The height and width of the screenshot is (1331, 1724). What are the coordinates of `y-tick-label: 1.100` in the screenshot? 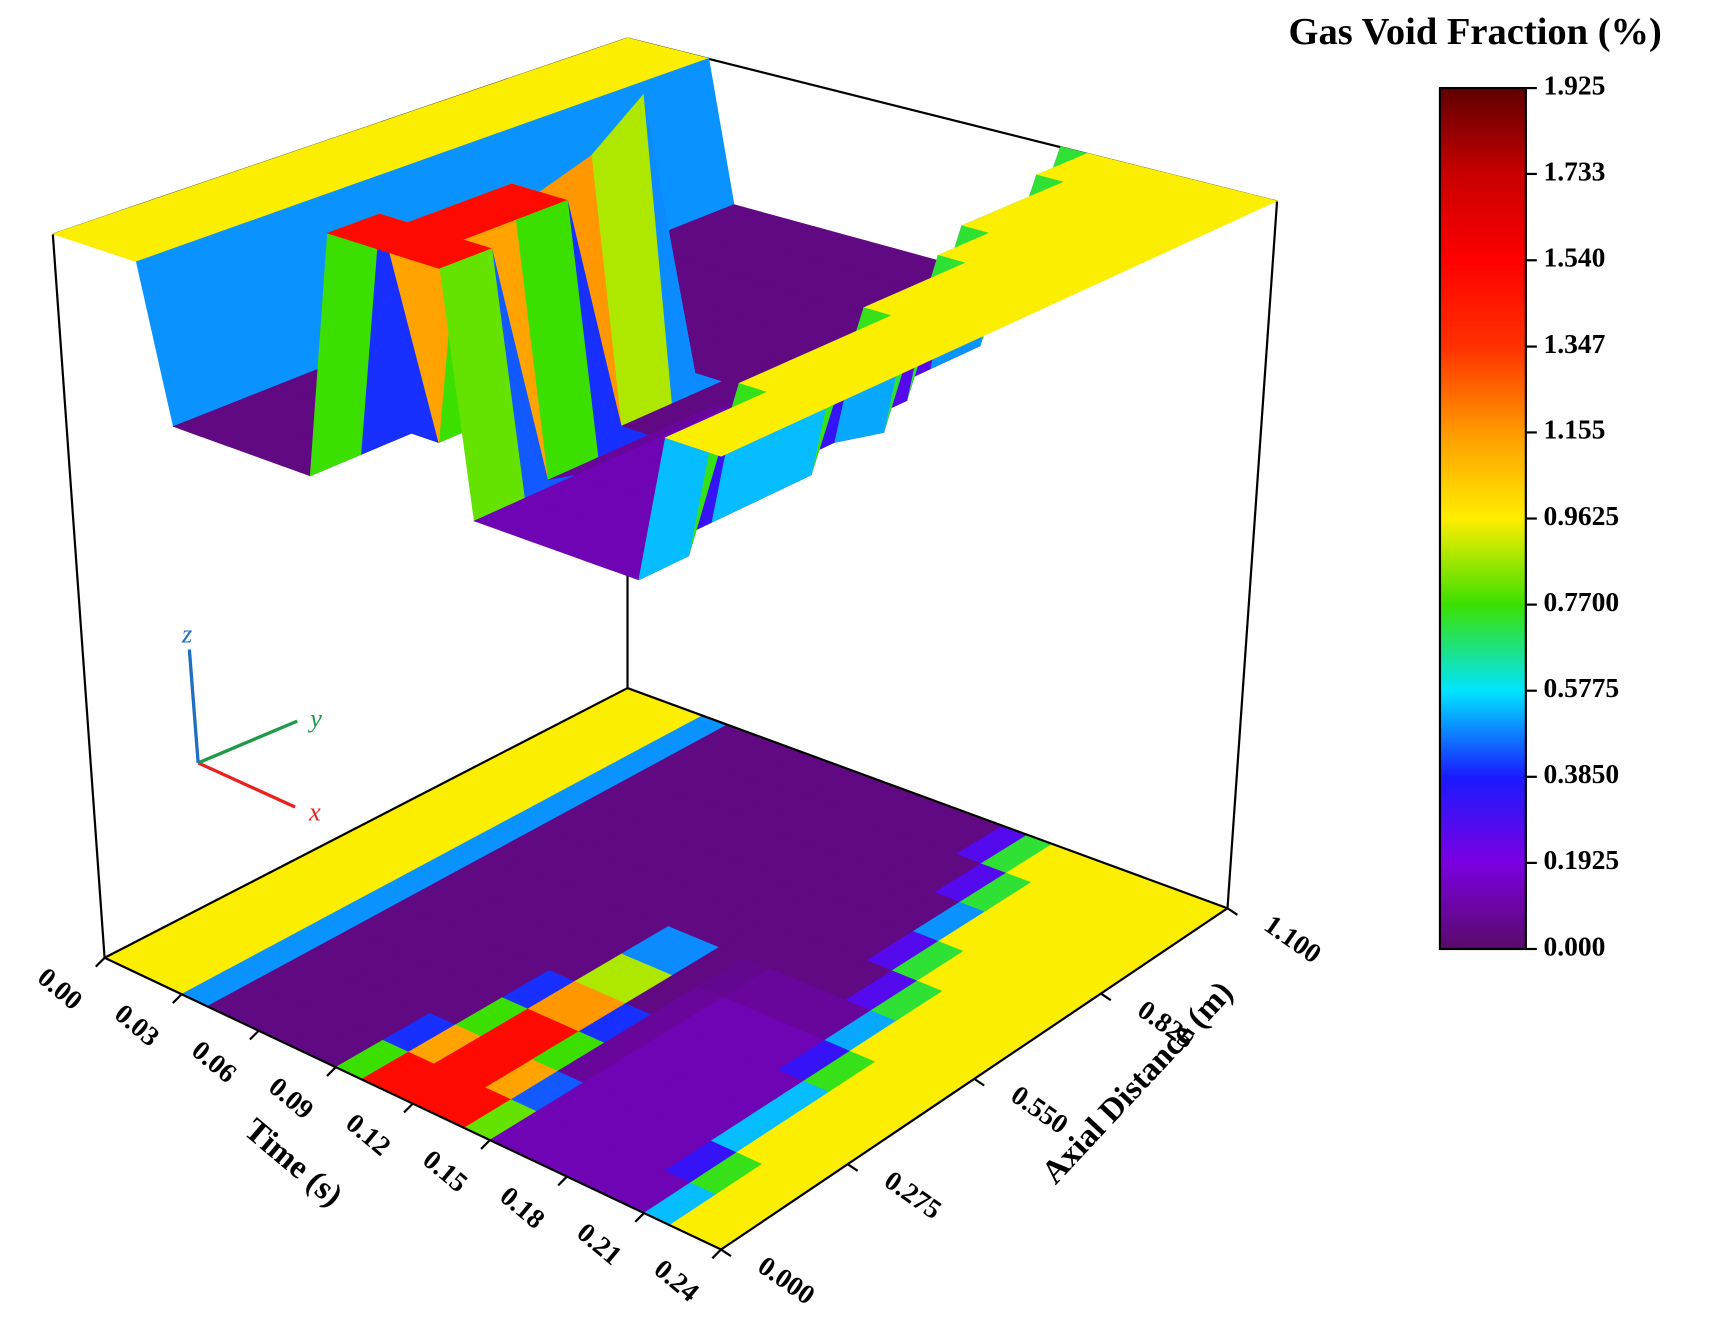 It's located at (1293, 938).